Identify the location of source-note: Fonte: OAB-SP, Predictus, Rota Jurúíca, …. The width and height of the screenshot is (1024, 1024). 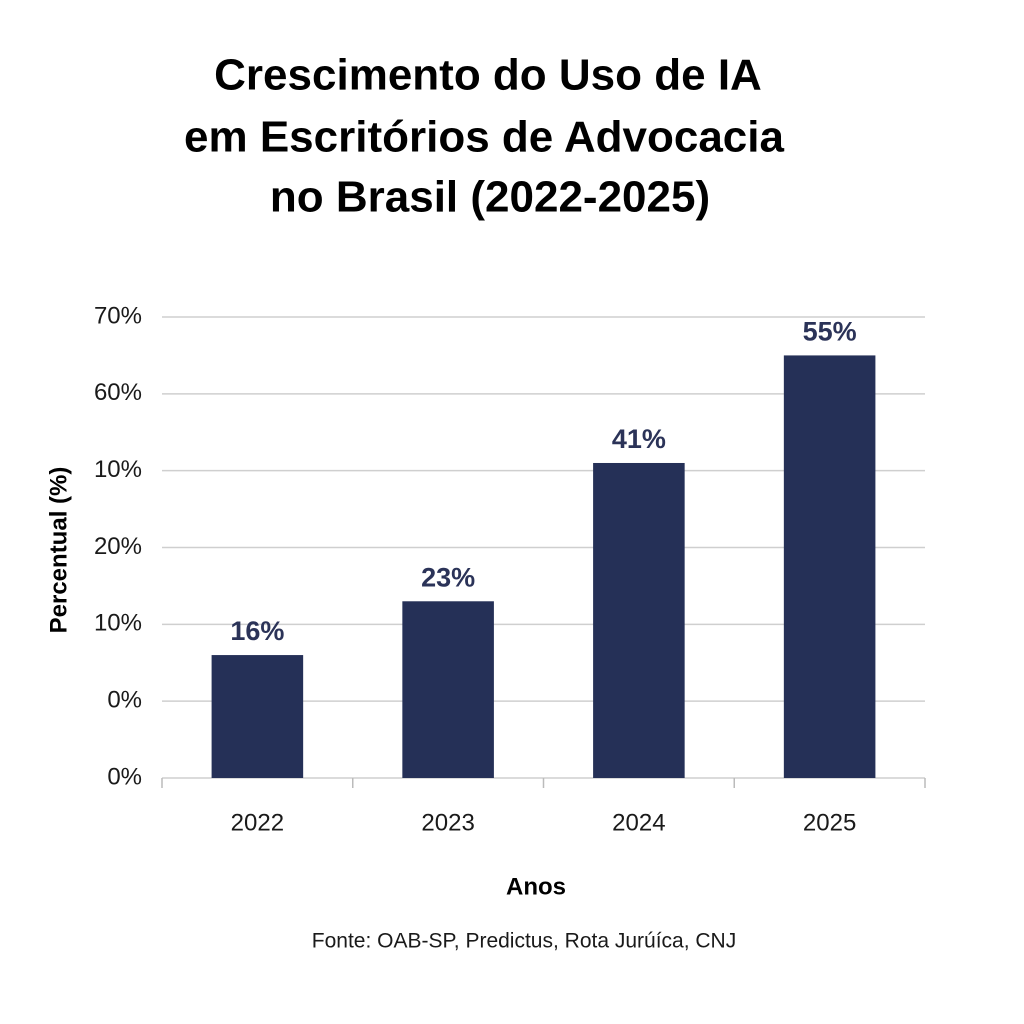
(524, 941).